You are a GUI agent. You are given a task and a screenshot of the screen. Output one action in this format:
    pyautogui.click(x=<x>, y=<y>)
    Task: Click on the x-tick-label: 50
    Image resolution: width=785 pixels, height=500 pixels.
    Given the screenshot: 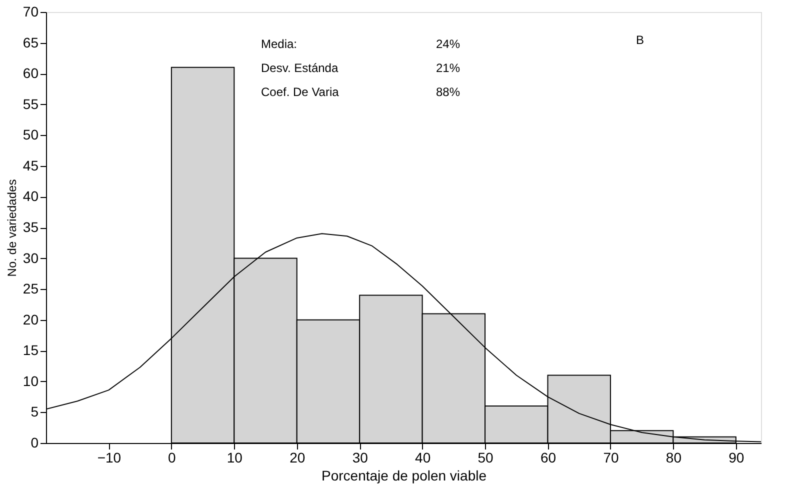 What is the action you would take?
    pyautogui.click(x=486, y=458)
    